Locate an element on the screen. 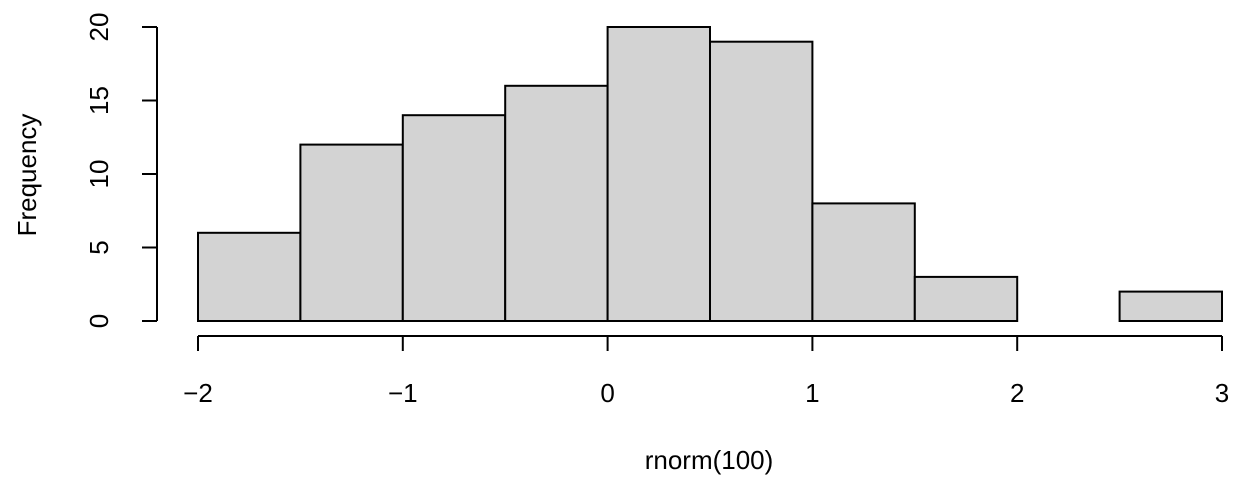 The height and width of the screenshot is (487, 1233). y-tick-label: 20 is located at coordinates (99, 27).